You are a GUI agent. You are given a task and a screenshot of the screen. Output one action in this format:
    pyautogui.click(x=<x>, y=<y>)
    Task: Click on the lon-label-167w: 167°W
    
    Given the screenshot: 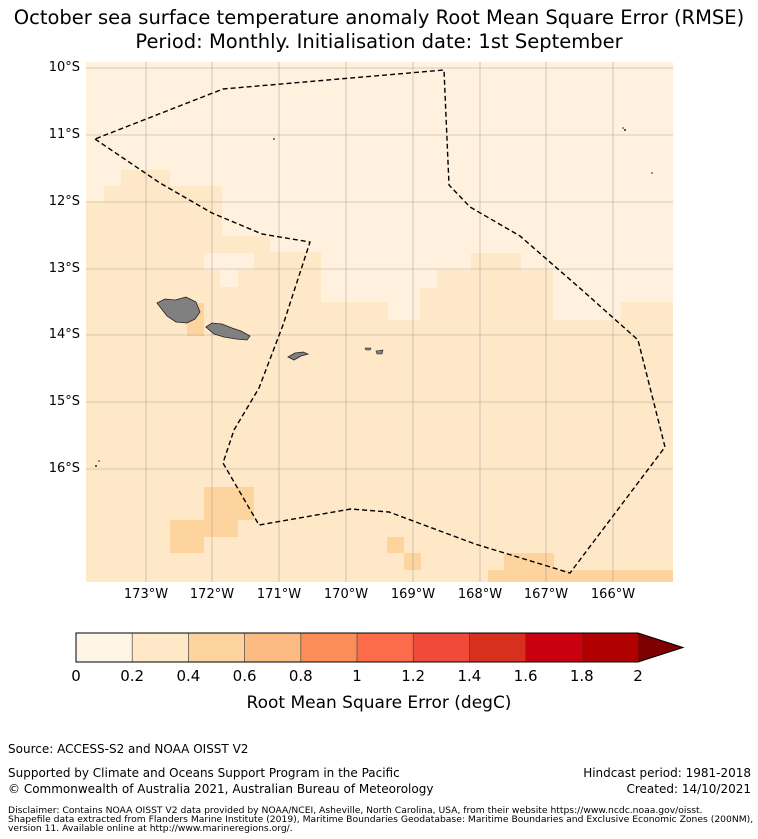 What is the action you would take?
    pyautogui.click(x=546, y=594)
    